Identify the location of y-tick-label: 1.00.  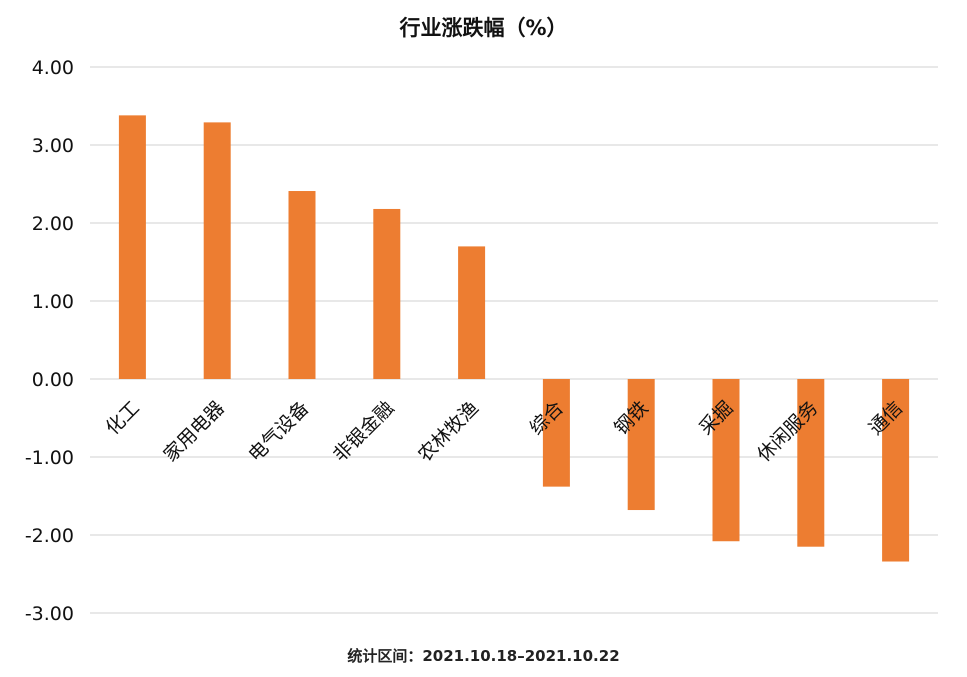
(53, 302).